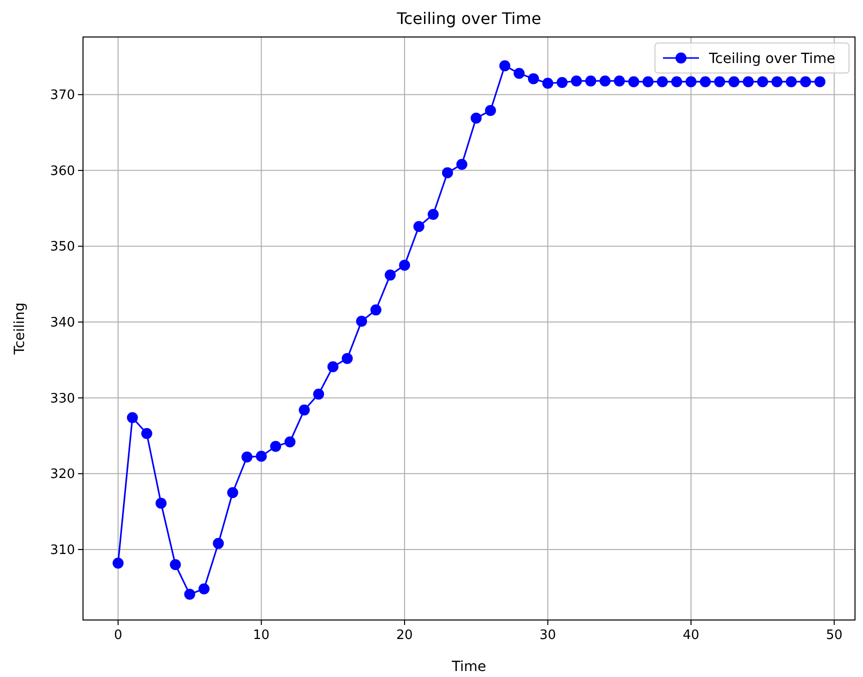 Image resolution: width=863 pixels, height=677 pixels. Describe the element at coordinates (62, 474) in the screenshot. I see `y-tick-label: 320` at that location.